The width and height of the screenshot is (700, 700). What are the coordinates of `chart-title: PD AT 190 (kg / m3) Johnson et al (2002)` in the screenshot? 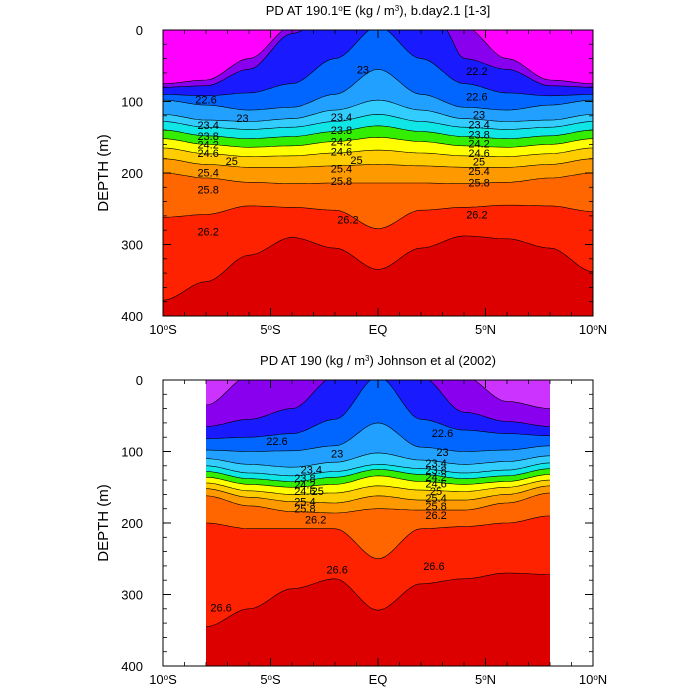 It's located at (378, 360).